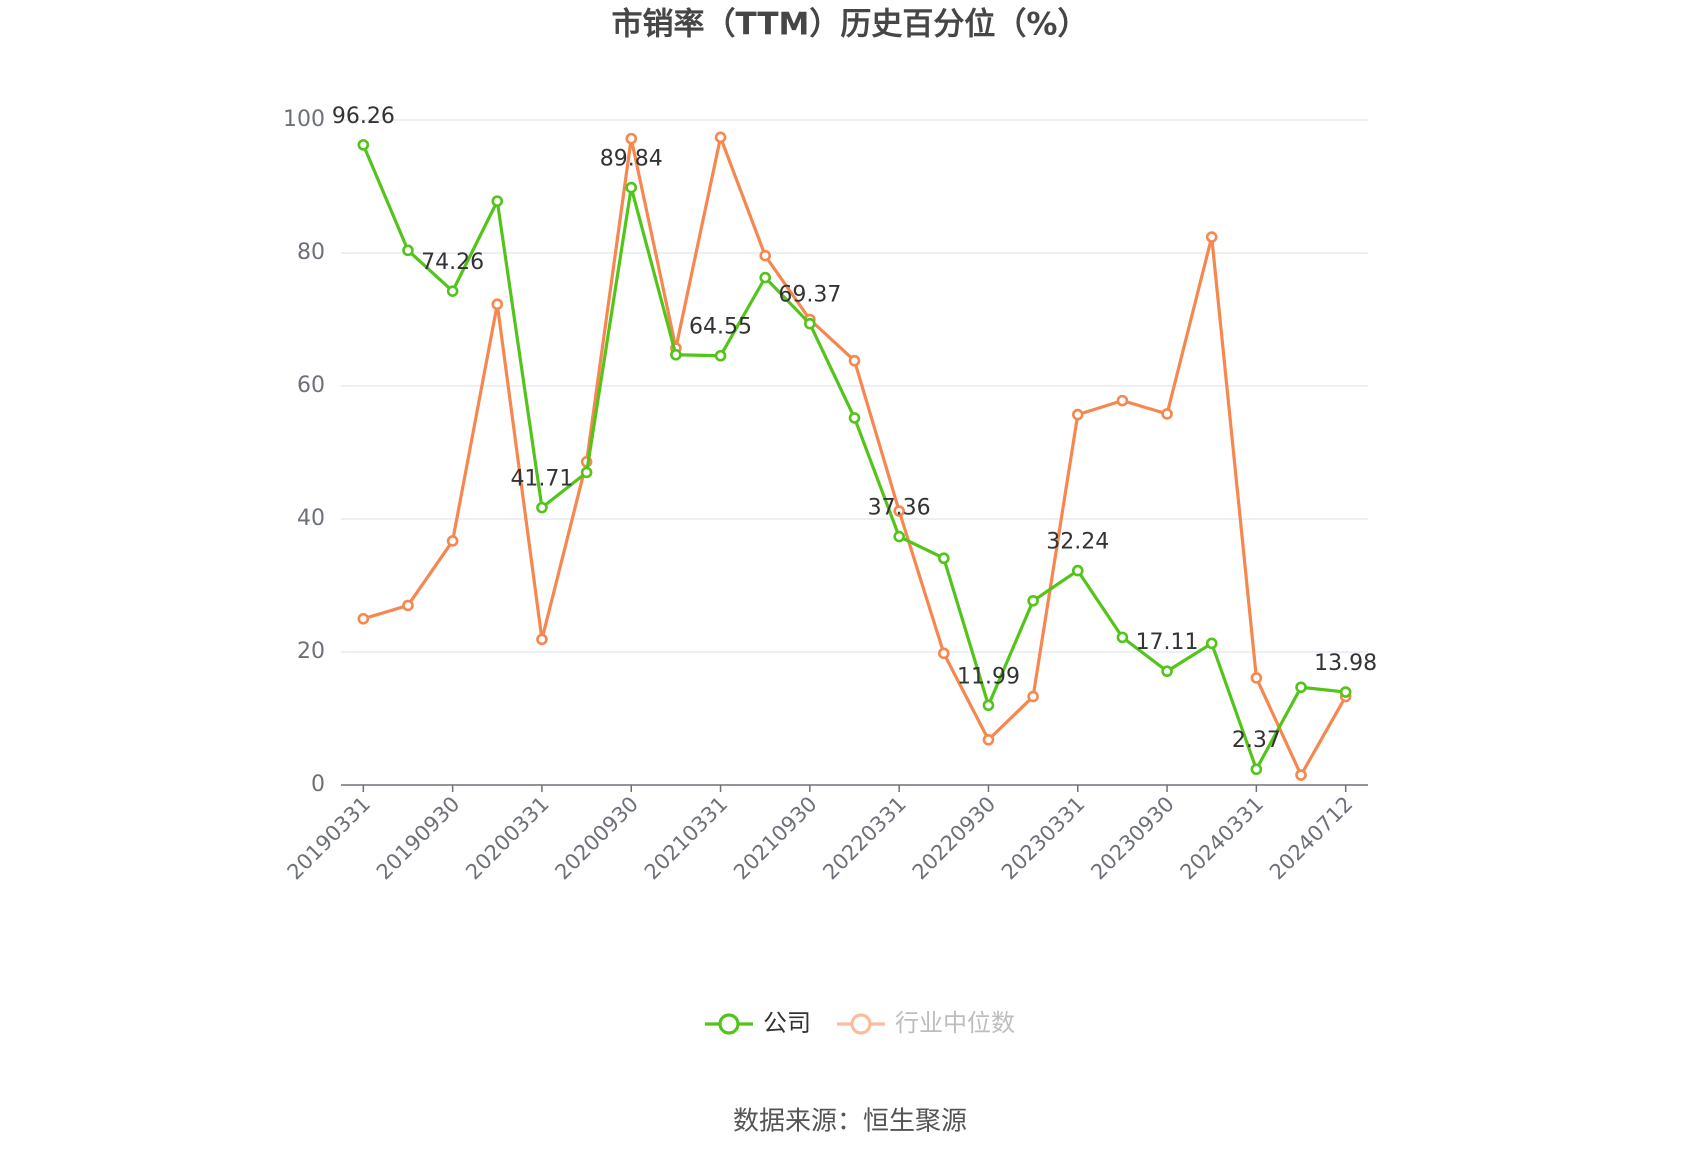  I want to click on data-label: 32.24, so click(1077, 542).